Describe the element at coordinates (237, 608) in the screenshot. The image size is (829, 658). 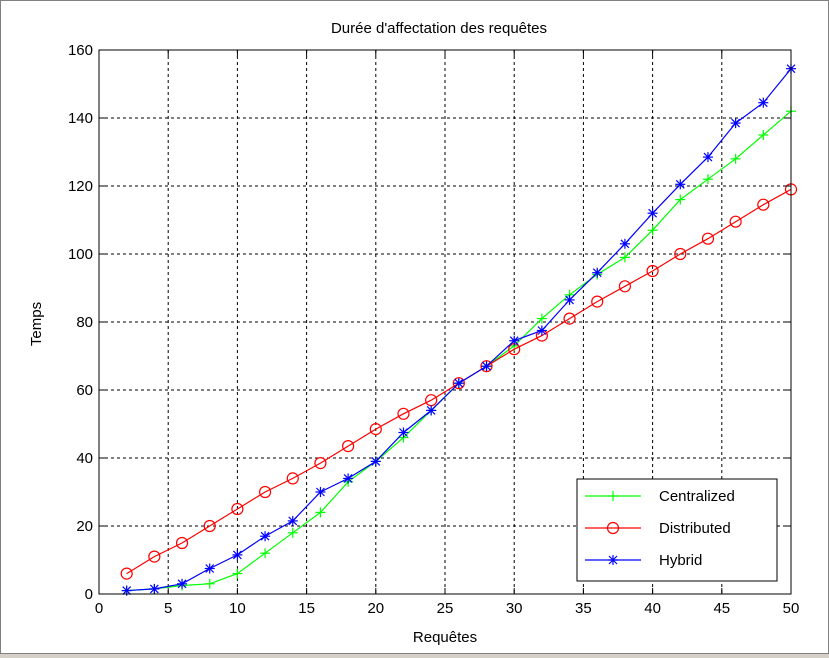
I see `x-tick-label: 10` at that location.